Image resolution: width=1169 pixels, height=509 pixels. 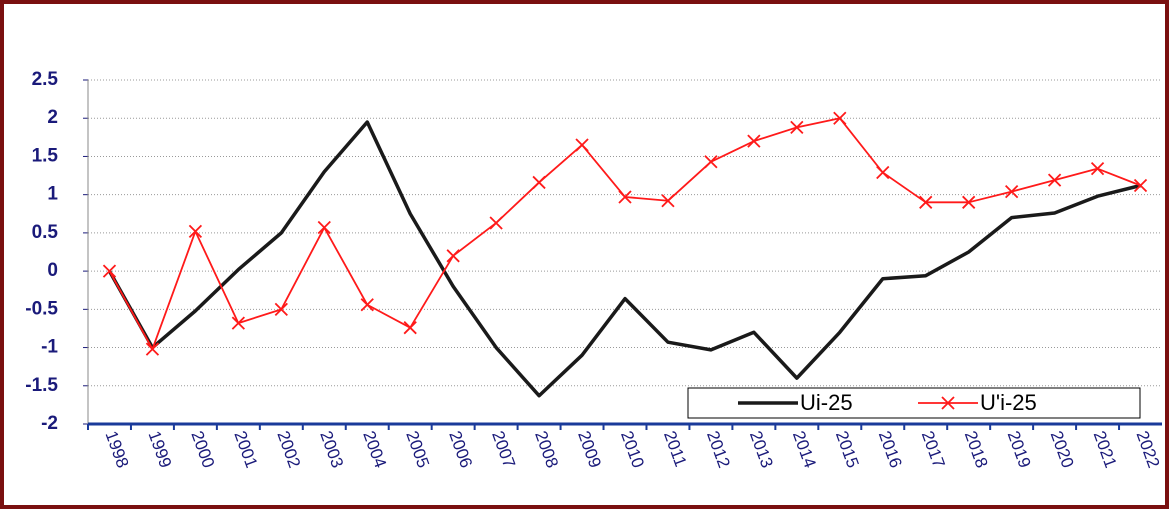 What do you see at coordinates (914, 403) in the screenshot?
I see `legend: Ui-25 U'i-25` at bounding box center [914, 403].